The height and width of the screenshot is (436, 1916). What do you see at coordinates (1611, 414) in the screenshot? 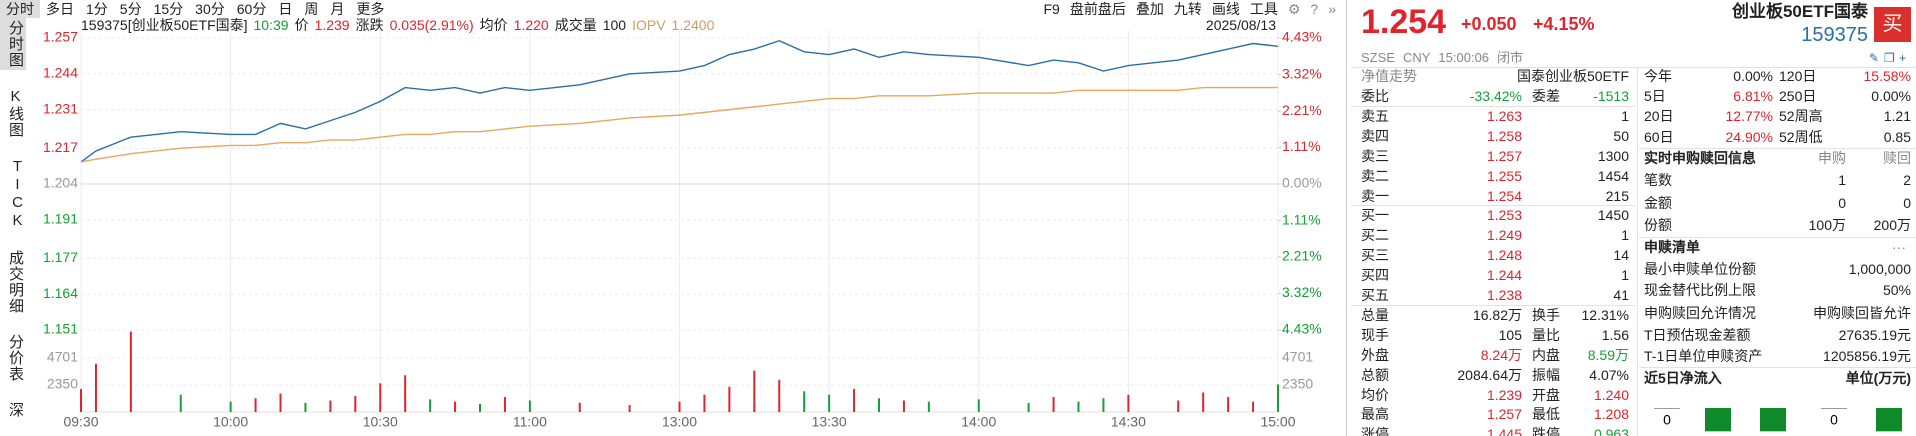
I see `row-value: 1.208` at bounding box center [1611, 414].